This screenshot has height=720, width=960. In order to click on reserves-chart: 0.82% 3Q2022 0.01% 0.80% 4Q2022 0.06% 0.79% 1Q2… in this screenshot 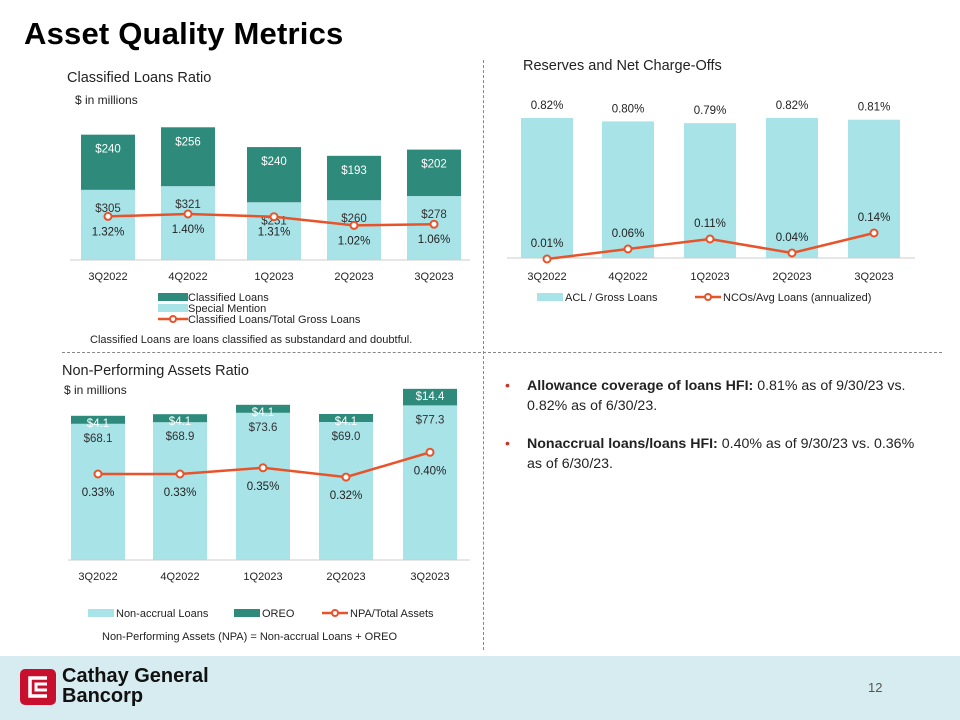, I will do `click(711, 202)`.